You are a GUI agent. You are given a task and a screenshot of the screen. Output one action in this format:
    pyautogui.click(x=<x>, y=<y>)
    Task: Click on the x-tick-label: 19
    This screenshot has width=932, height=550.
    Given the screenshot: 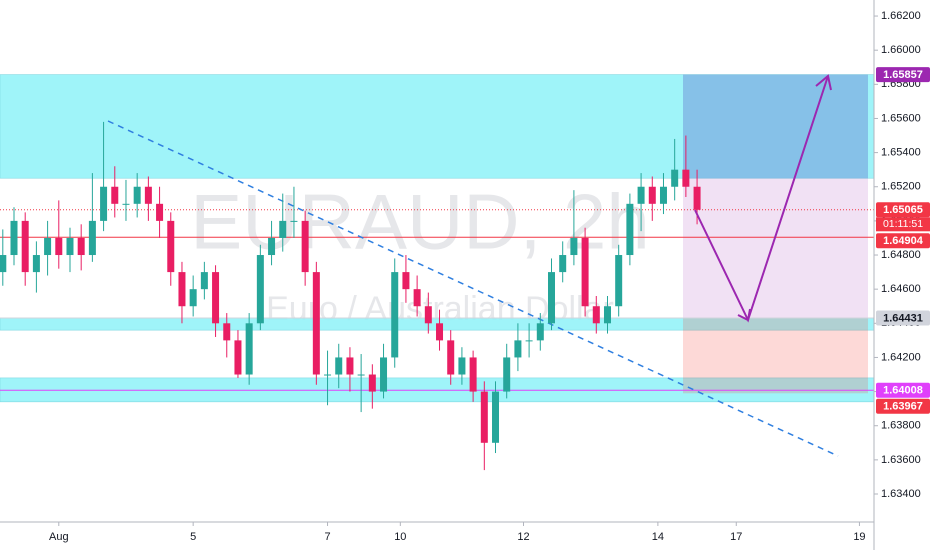 What is the action you would take?
    pyautogui.click(x=859, y=537)
    